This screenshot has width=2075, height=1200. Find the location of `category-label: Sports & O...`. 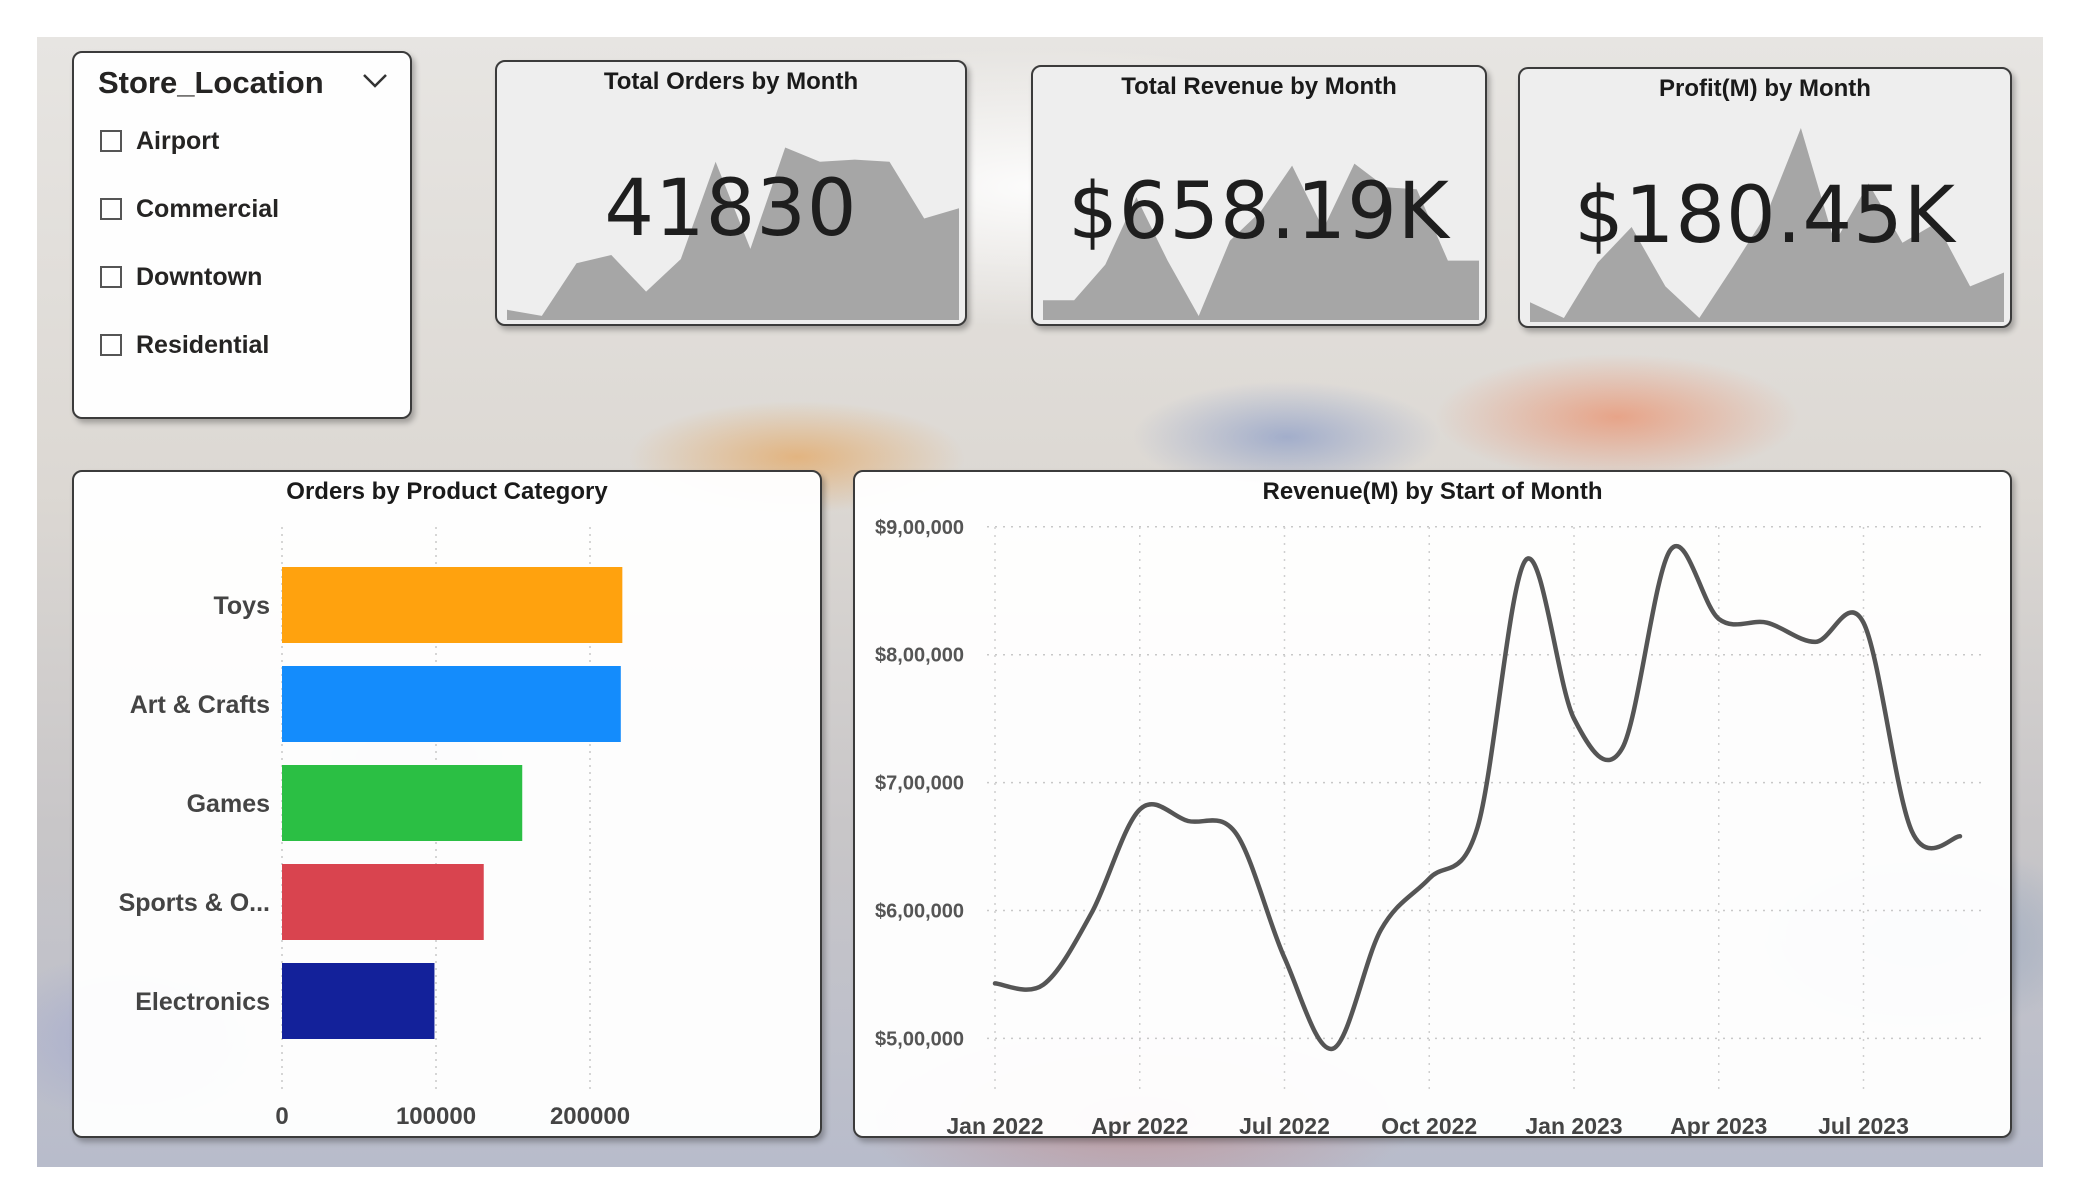

category-label: Sports & O... is located at coordinates (194, 903).